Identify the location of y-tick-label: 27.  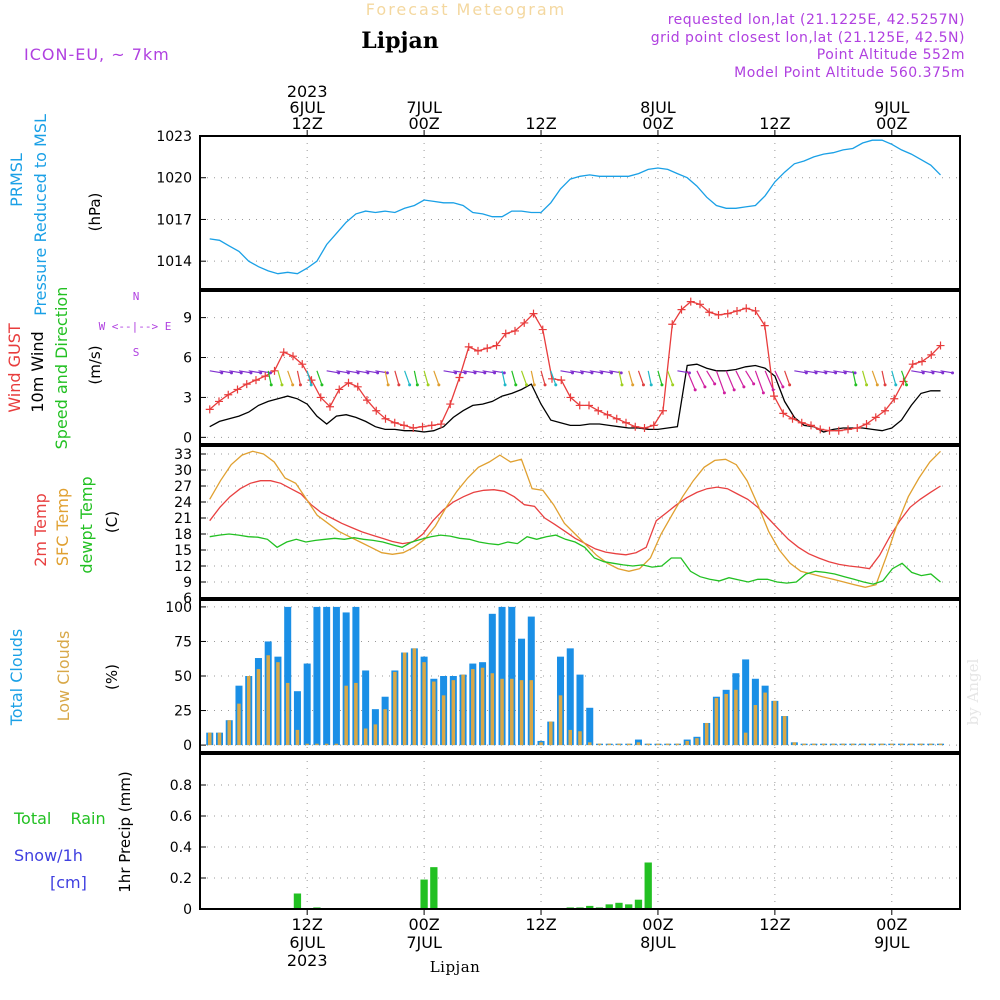
(183, 487).